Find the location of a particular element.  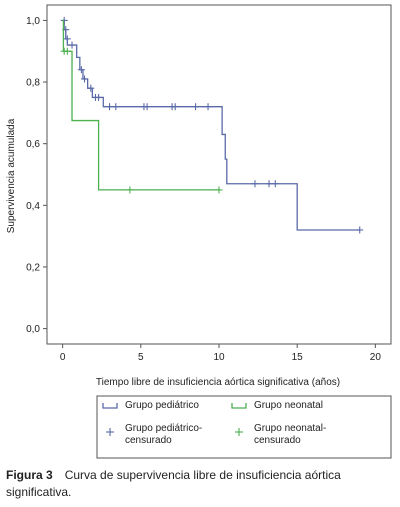

x-tick-label: 5 is located at coordinates (141, 357).